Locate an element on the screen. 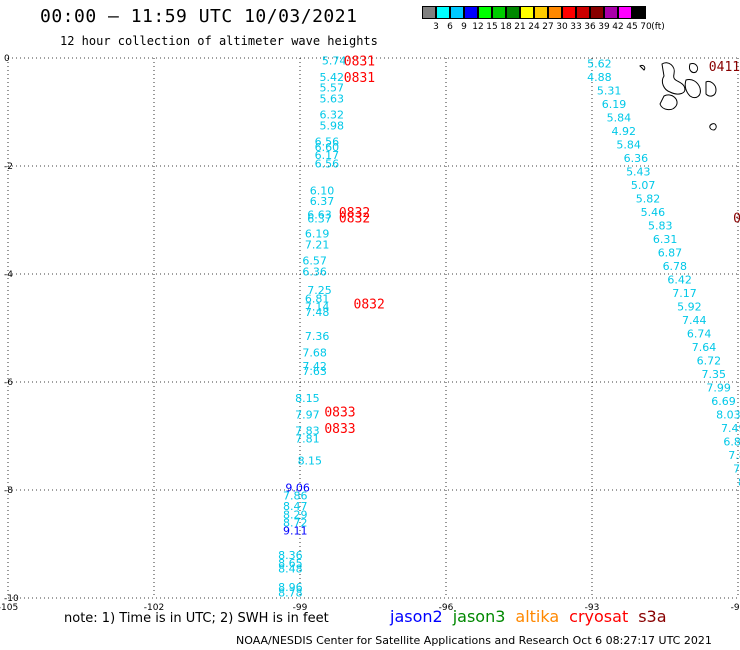 The width and height of the screenshot is (740, 650). wave-height-value: 5.62 is located at coordinates (599, 63).